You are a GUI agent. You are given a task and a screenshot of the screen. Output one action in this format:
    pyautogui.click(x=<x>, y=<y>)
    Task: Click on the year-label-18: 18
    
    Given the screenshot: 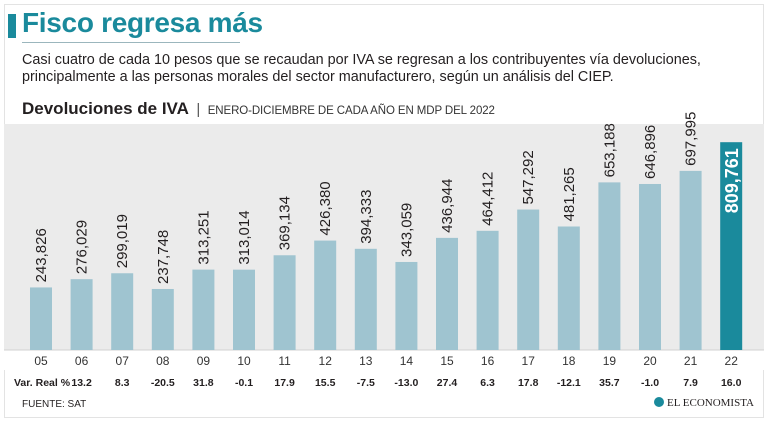 What is the action you would take?
    pyautogui.click(x=569, y=361)
    